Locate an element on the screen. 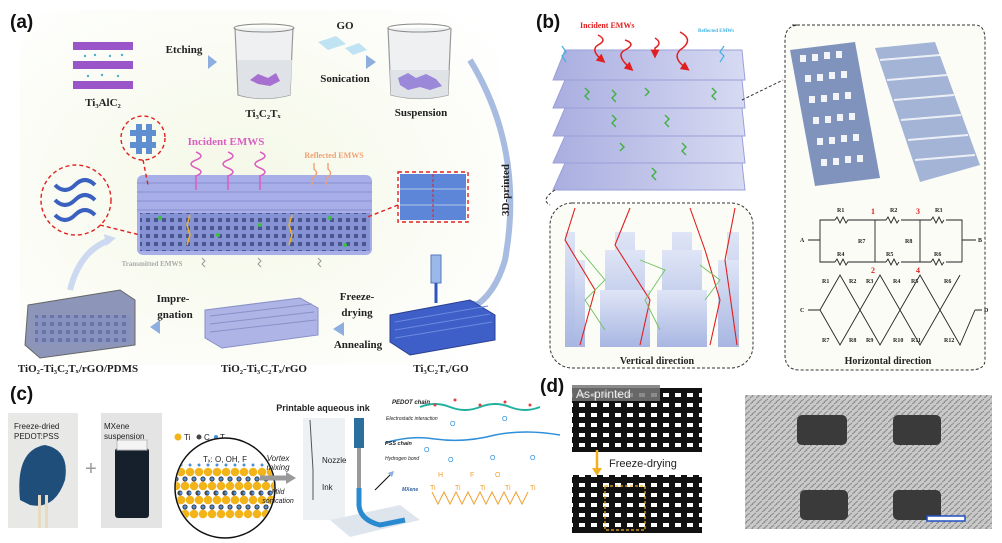 This screenshot has height=543, width=1002. svg-text: F is located at coordinates (472, 475).